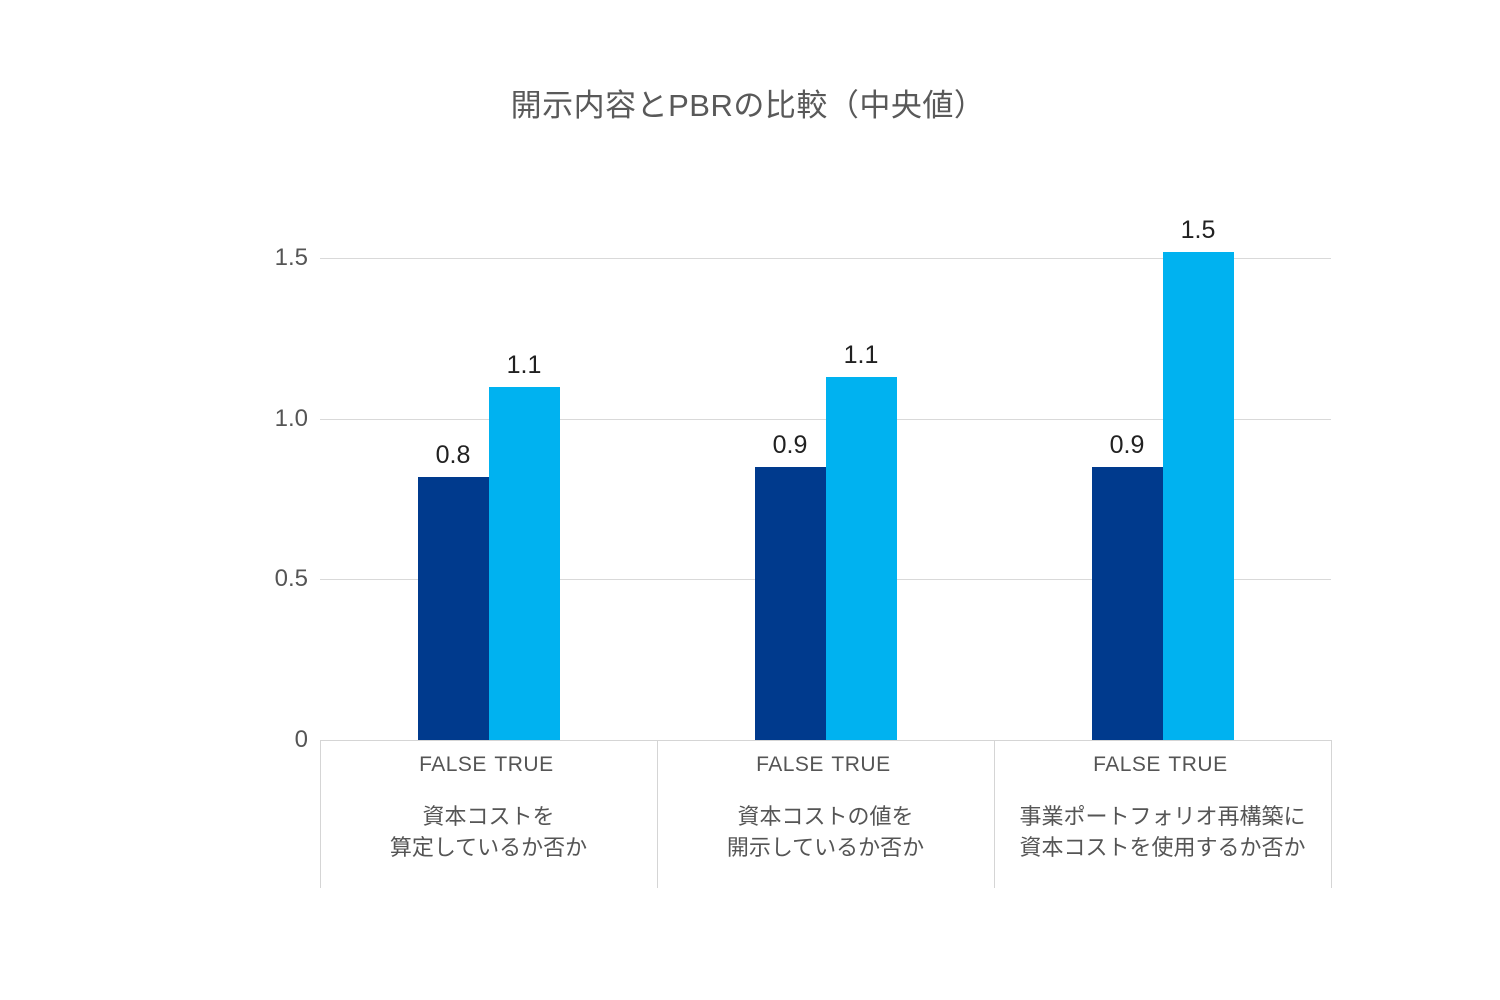 This screenshot has height=1000, width=1500. What do you see at coordinates (825, 740) in the screenshot?
I see `x-axis-line` at bounding box center [825, 740].